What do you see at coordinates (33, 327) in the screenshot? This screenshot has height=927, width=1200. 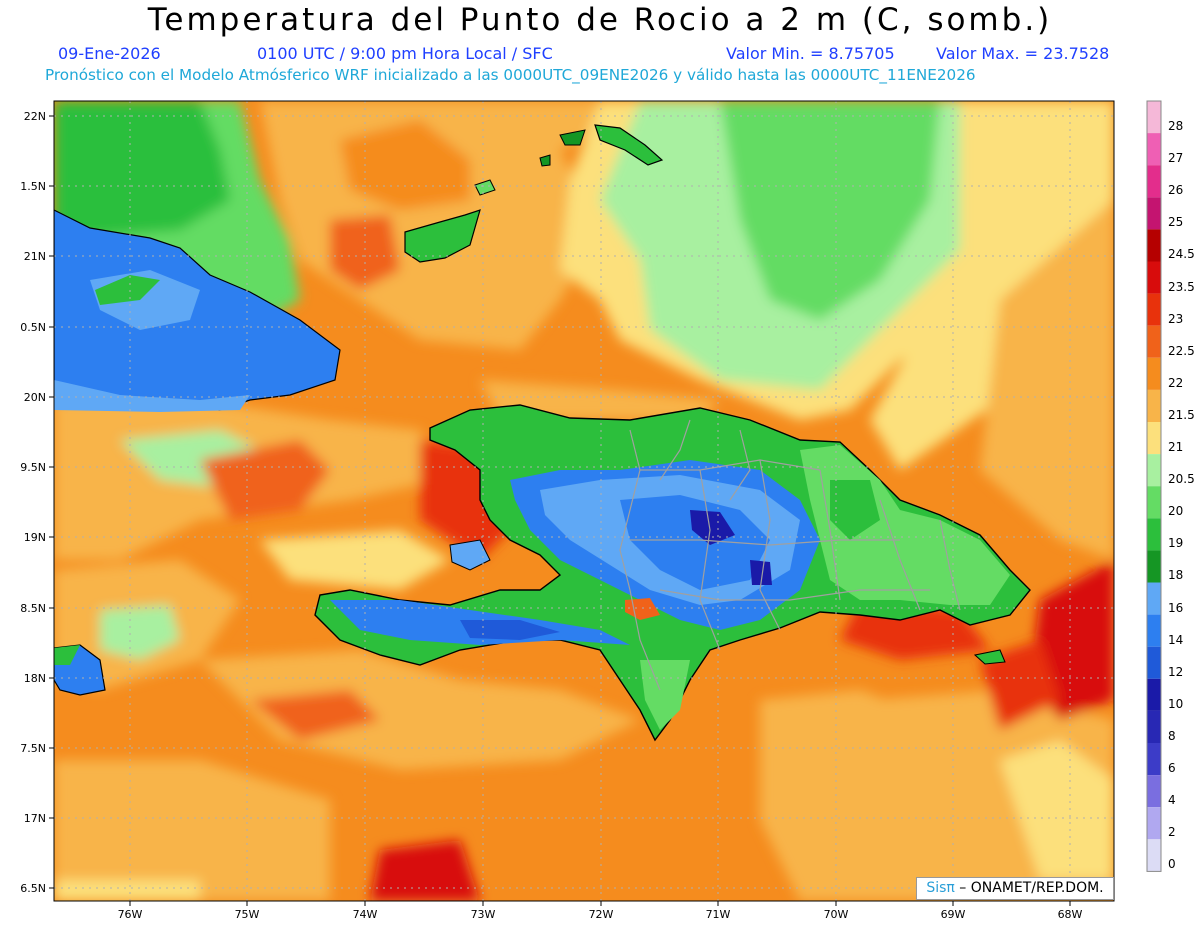 I see `lat-label: 0.5N` at bounding box center [33, 327].